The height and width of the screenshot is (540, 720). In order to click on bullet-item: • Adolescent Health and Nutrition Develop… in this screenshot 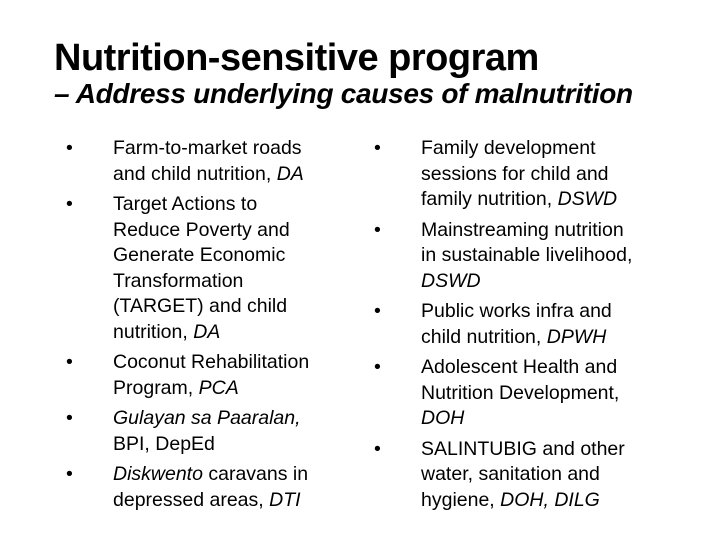, I will do `click(534, 393)`.